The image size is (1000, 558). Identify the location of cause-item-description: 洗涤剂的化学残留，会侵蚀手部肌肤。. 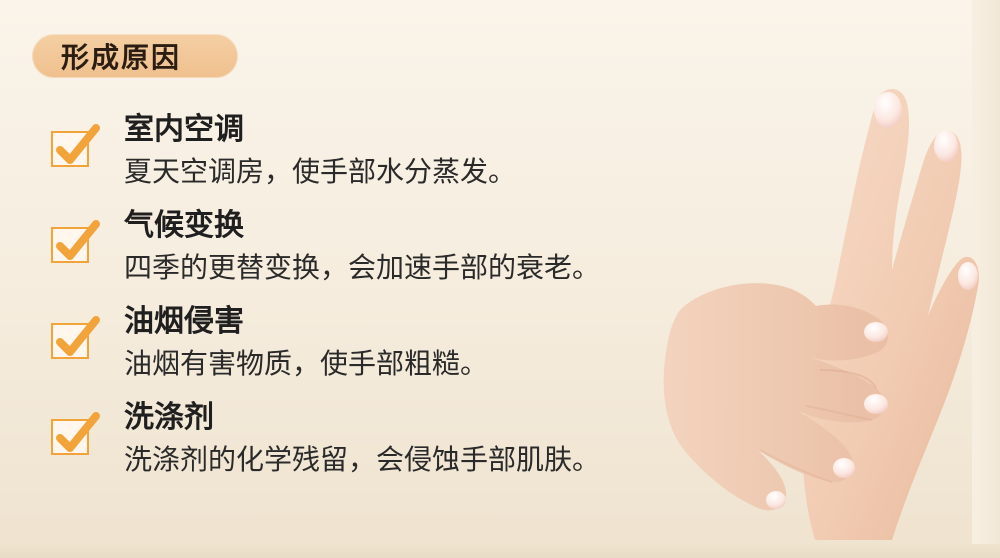
(362, 459).